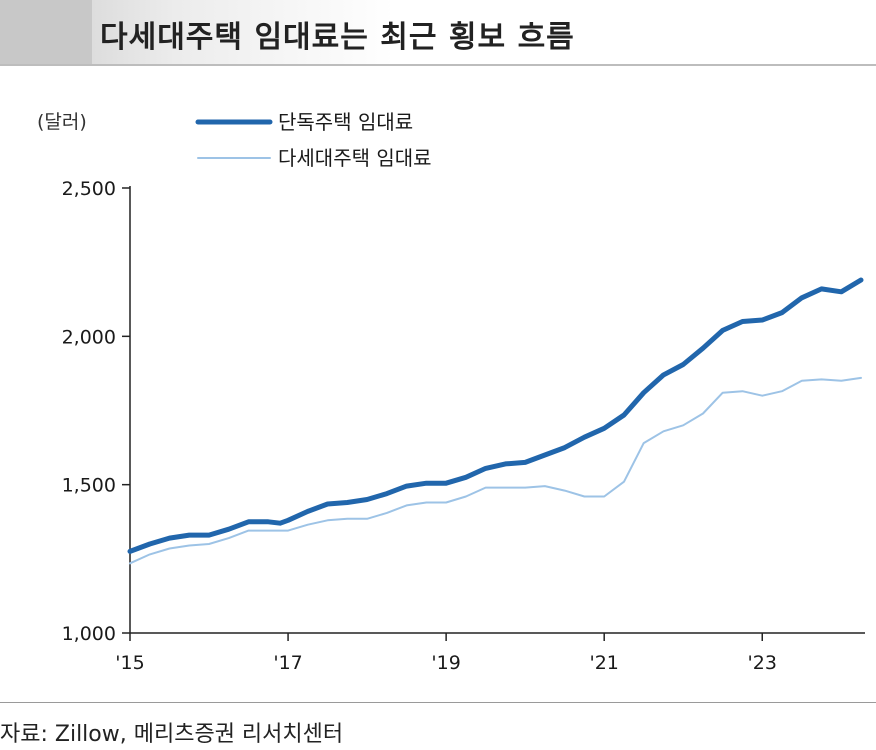 The height and width of the screenshot is (750, 876). Describe the element at coordinates (89, 634) in the screenshot. I see `y-tick-label: 1,000` at that location.